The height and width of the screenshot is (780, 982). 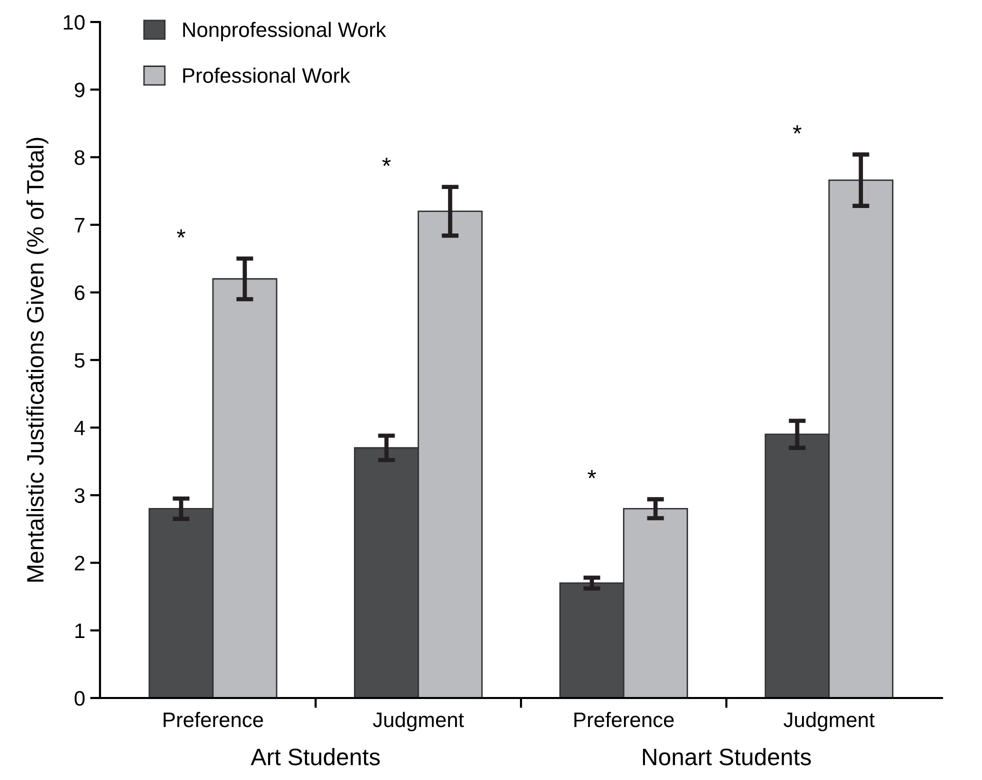 I want to click on y-tick-label: 2, so click(x=79, y=563).